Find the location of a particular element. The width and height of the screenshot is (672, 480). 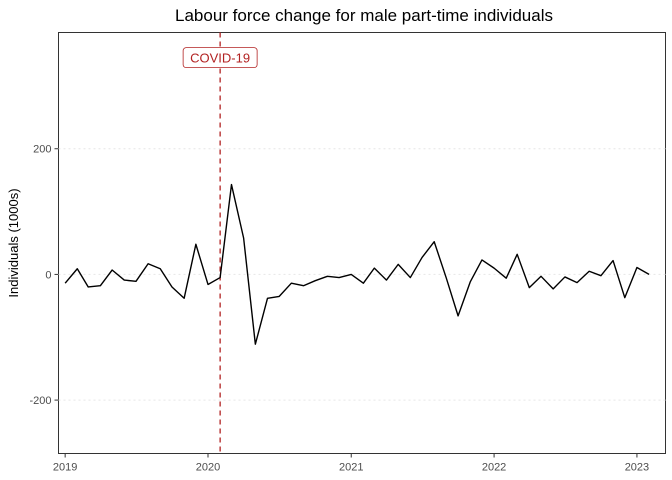

x-tick-label: 2020 is located at coordinates (208, 468).